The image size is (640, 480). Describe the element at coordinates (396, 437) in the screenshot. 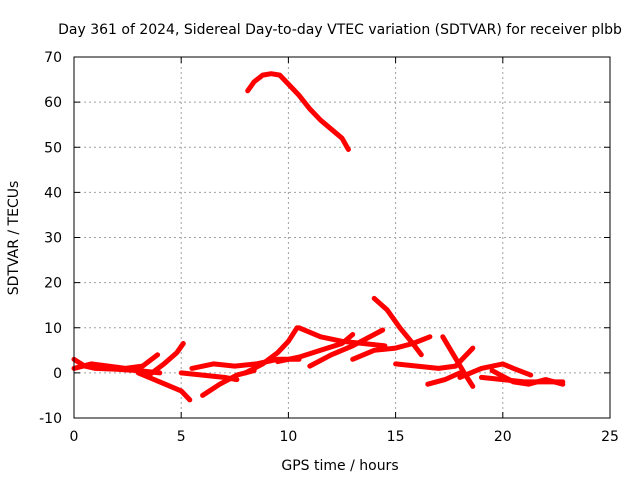

I see `x-tick-label: 15` at that location.